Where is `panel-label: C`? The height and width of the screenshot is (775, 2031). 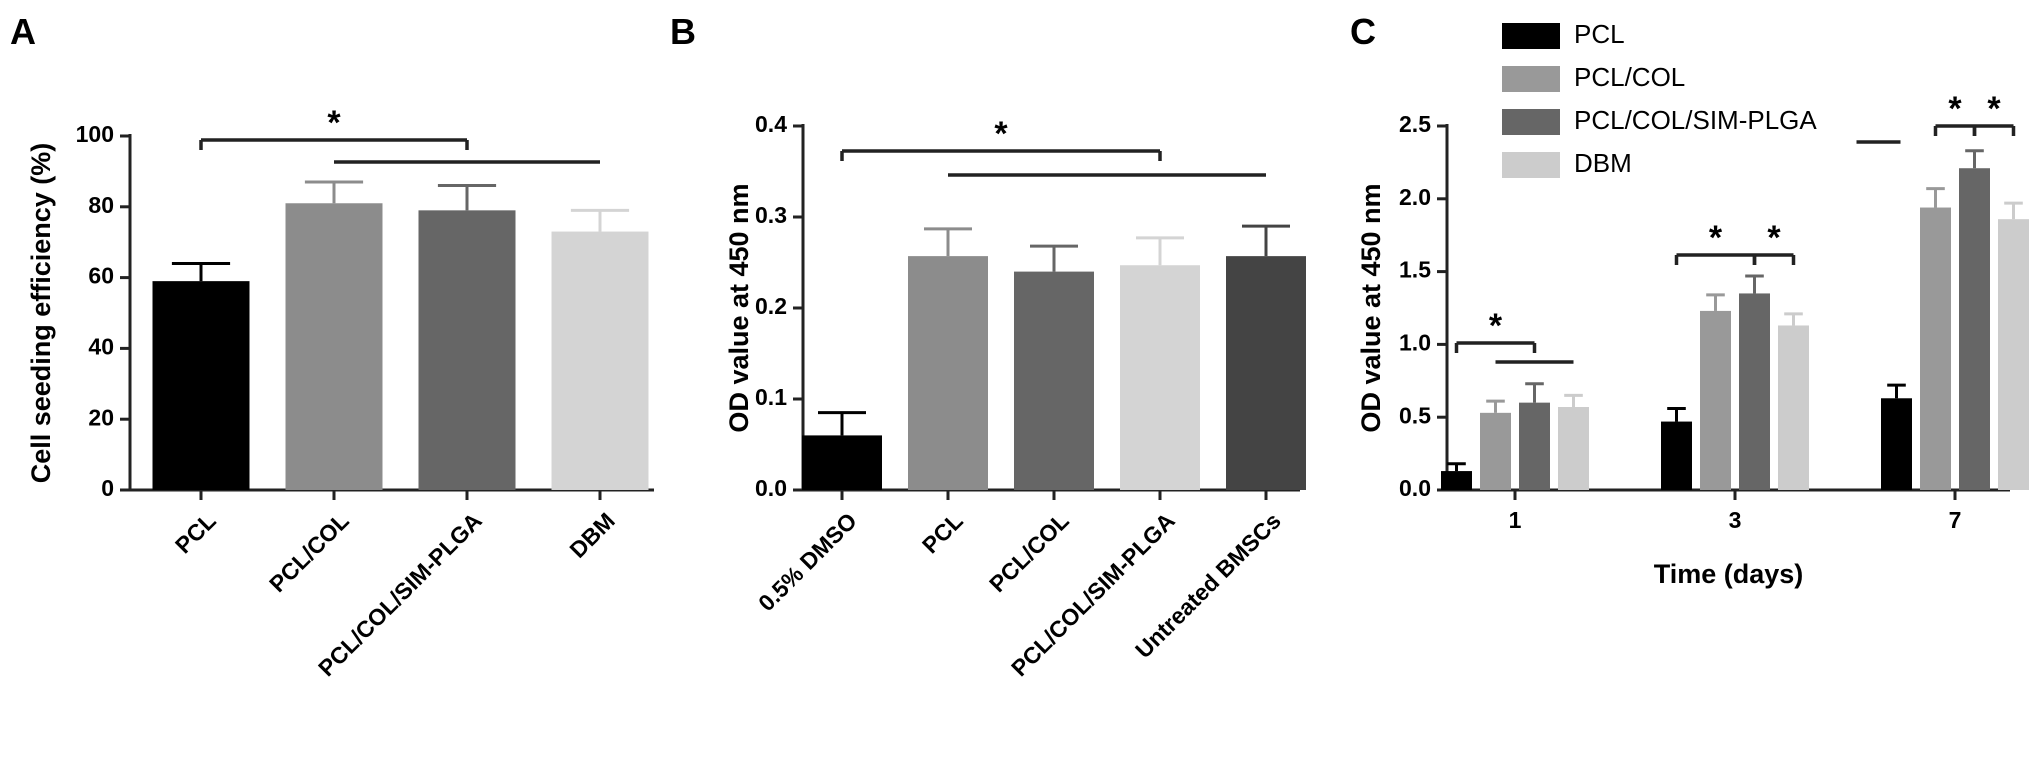 panel-label: C is located at coordinates (1363, 31).